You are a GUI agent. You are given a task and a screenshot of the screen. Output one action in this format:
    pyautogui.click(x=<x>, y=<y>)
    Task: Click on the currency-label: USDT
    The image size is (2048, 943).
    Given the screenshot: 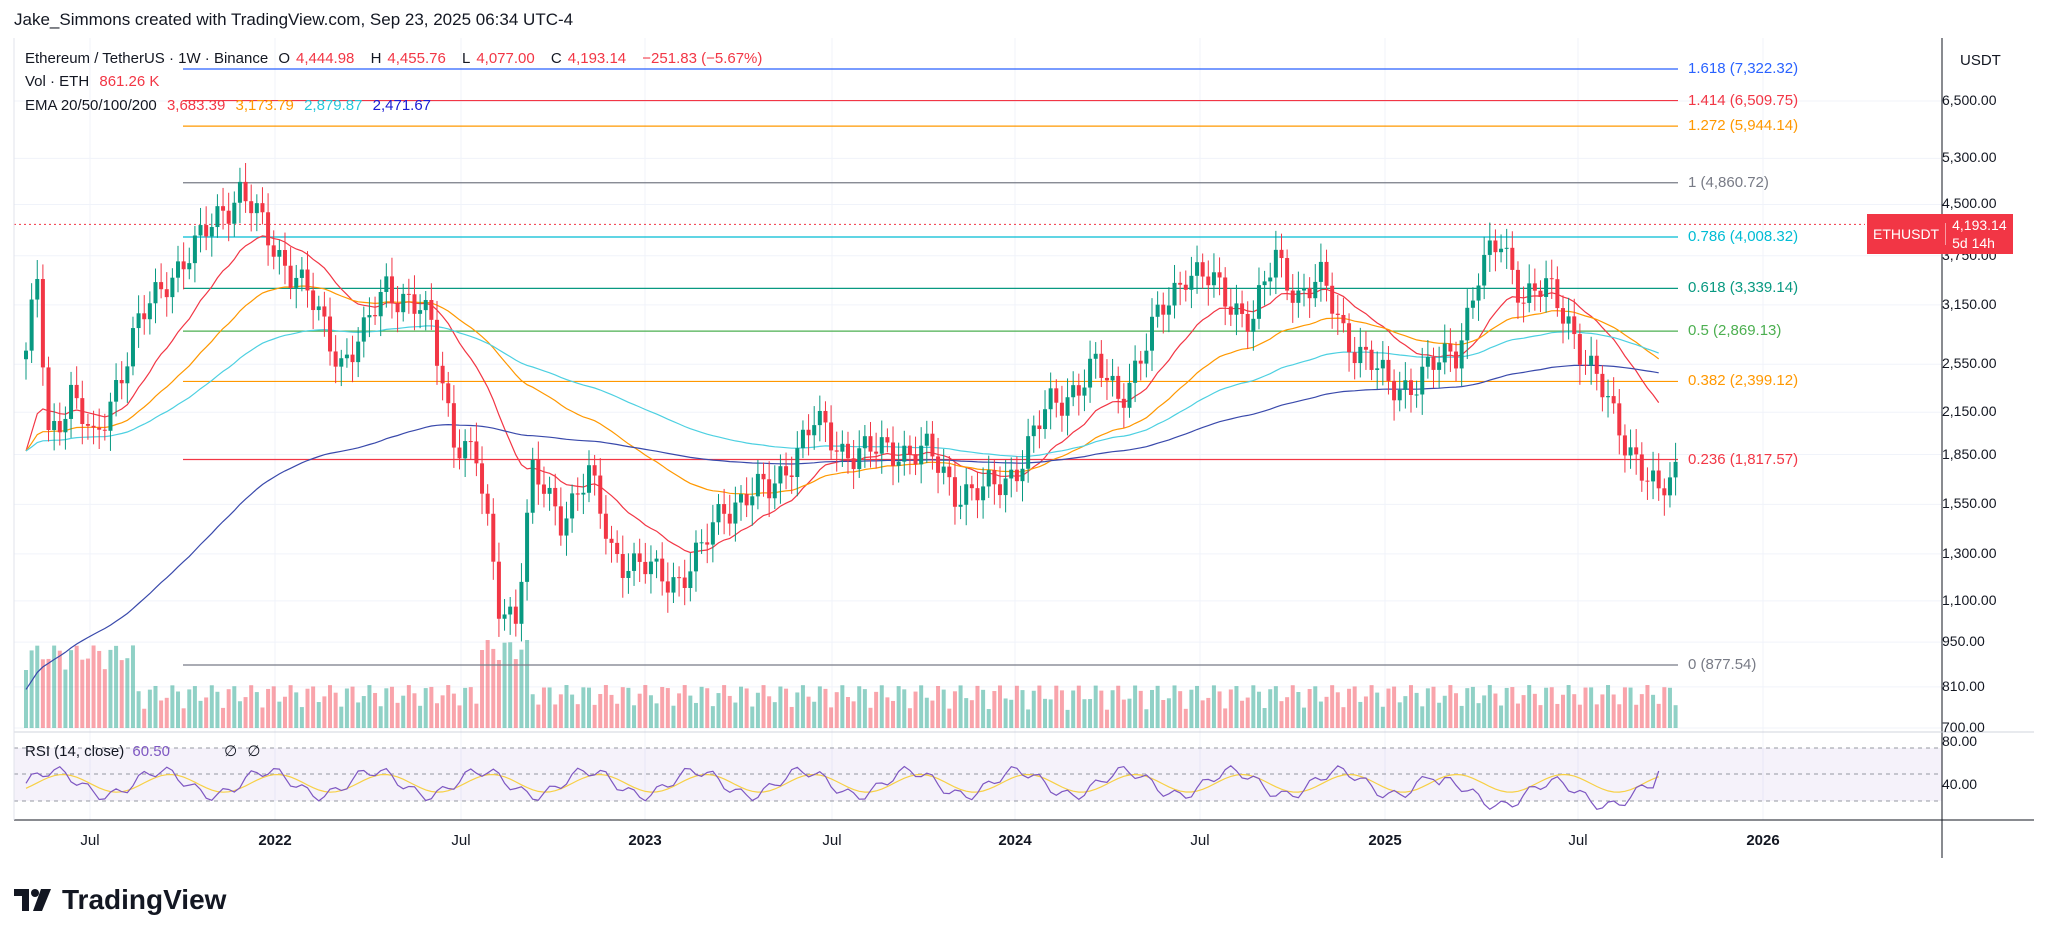 What is the action you would take?
    pyautogui.click(x=1980, y=60)
    